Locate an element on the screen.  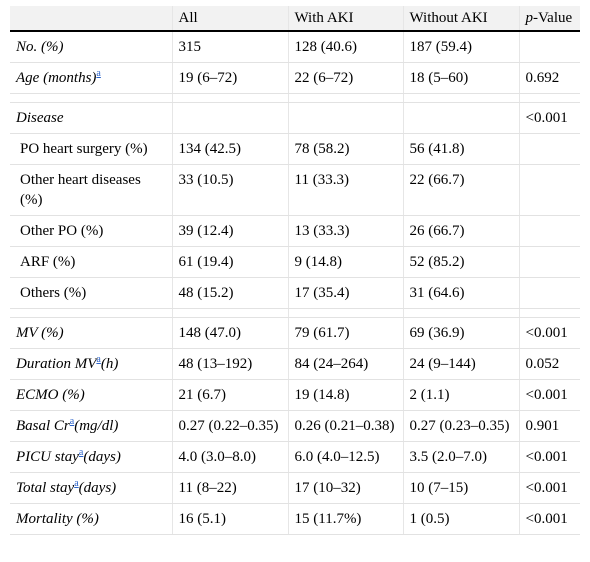
cell-with-aki: 78 (58.2) is located at coordinates (345, 149).